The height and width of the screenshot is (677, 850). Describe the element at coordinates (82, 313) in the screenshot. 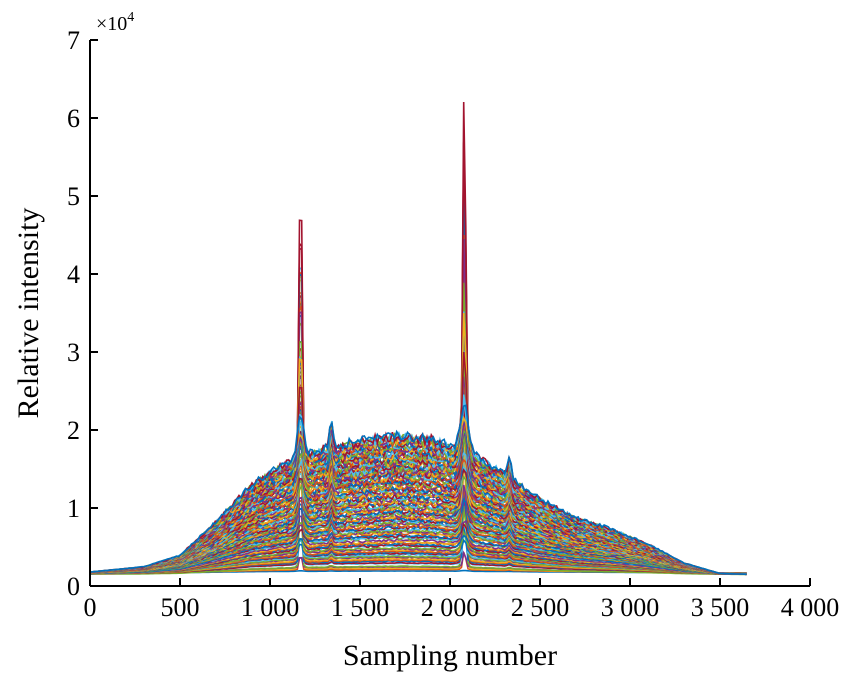

I see `y-axis: 0 1 2 3 4 5 6 7` at that location.